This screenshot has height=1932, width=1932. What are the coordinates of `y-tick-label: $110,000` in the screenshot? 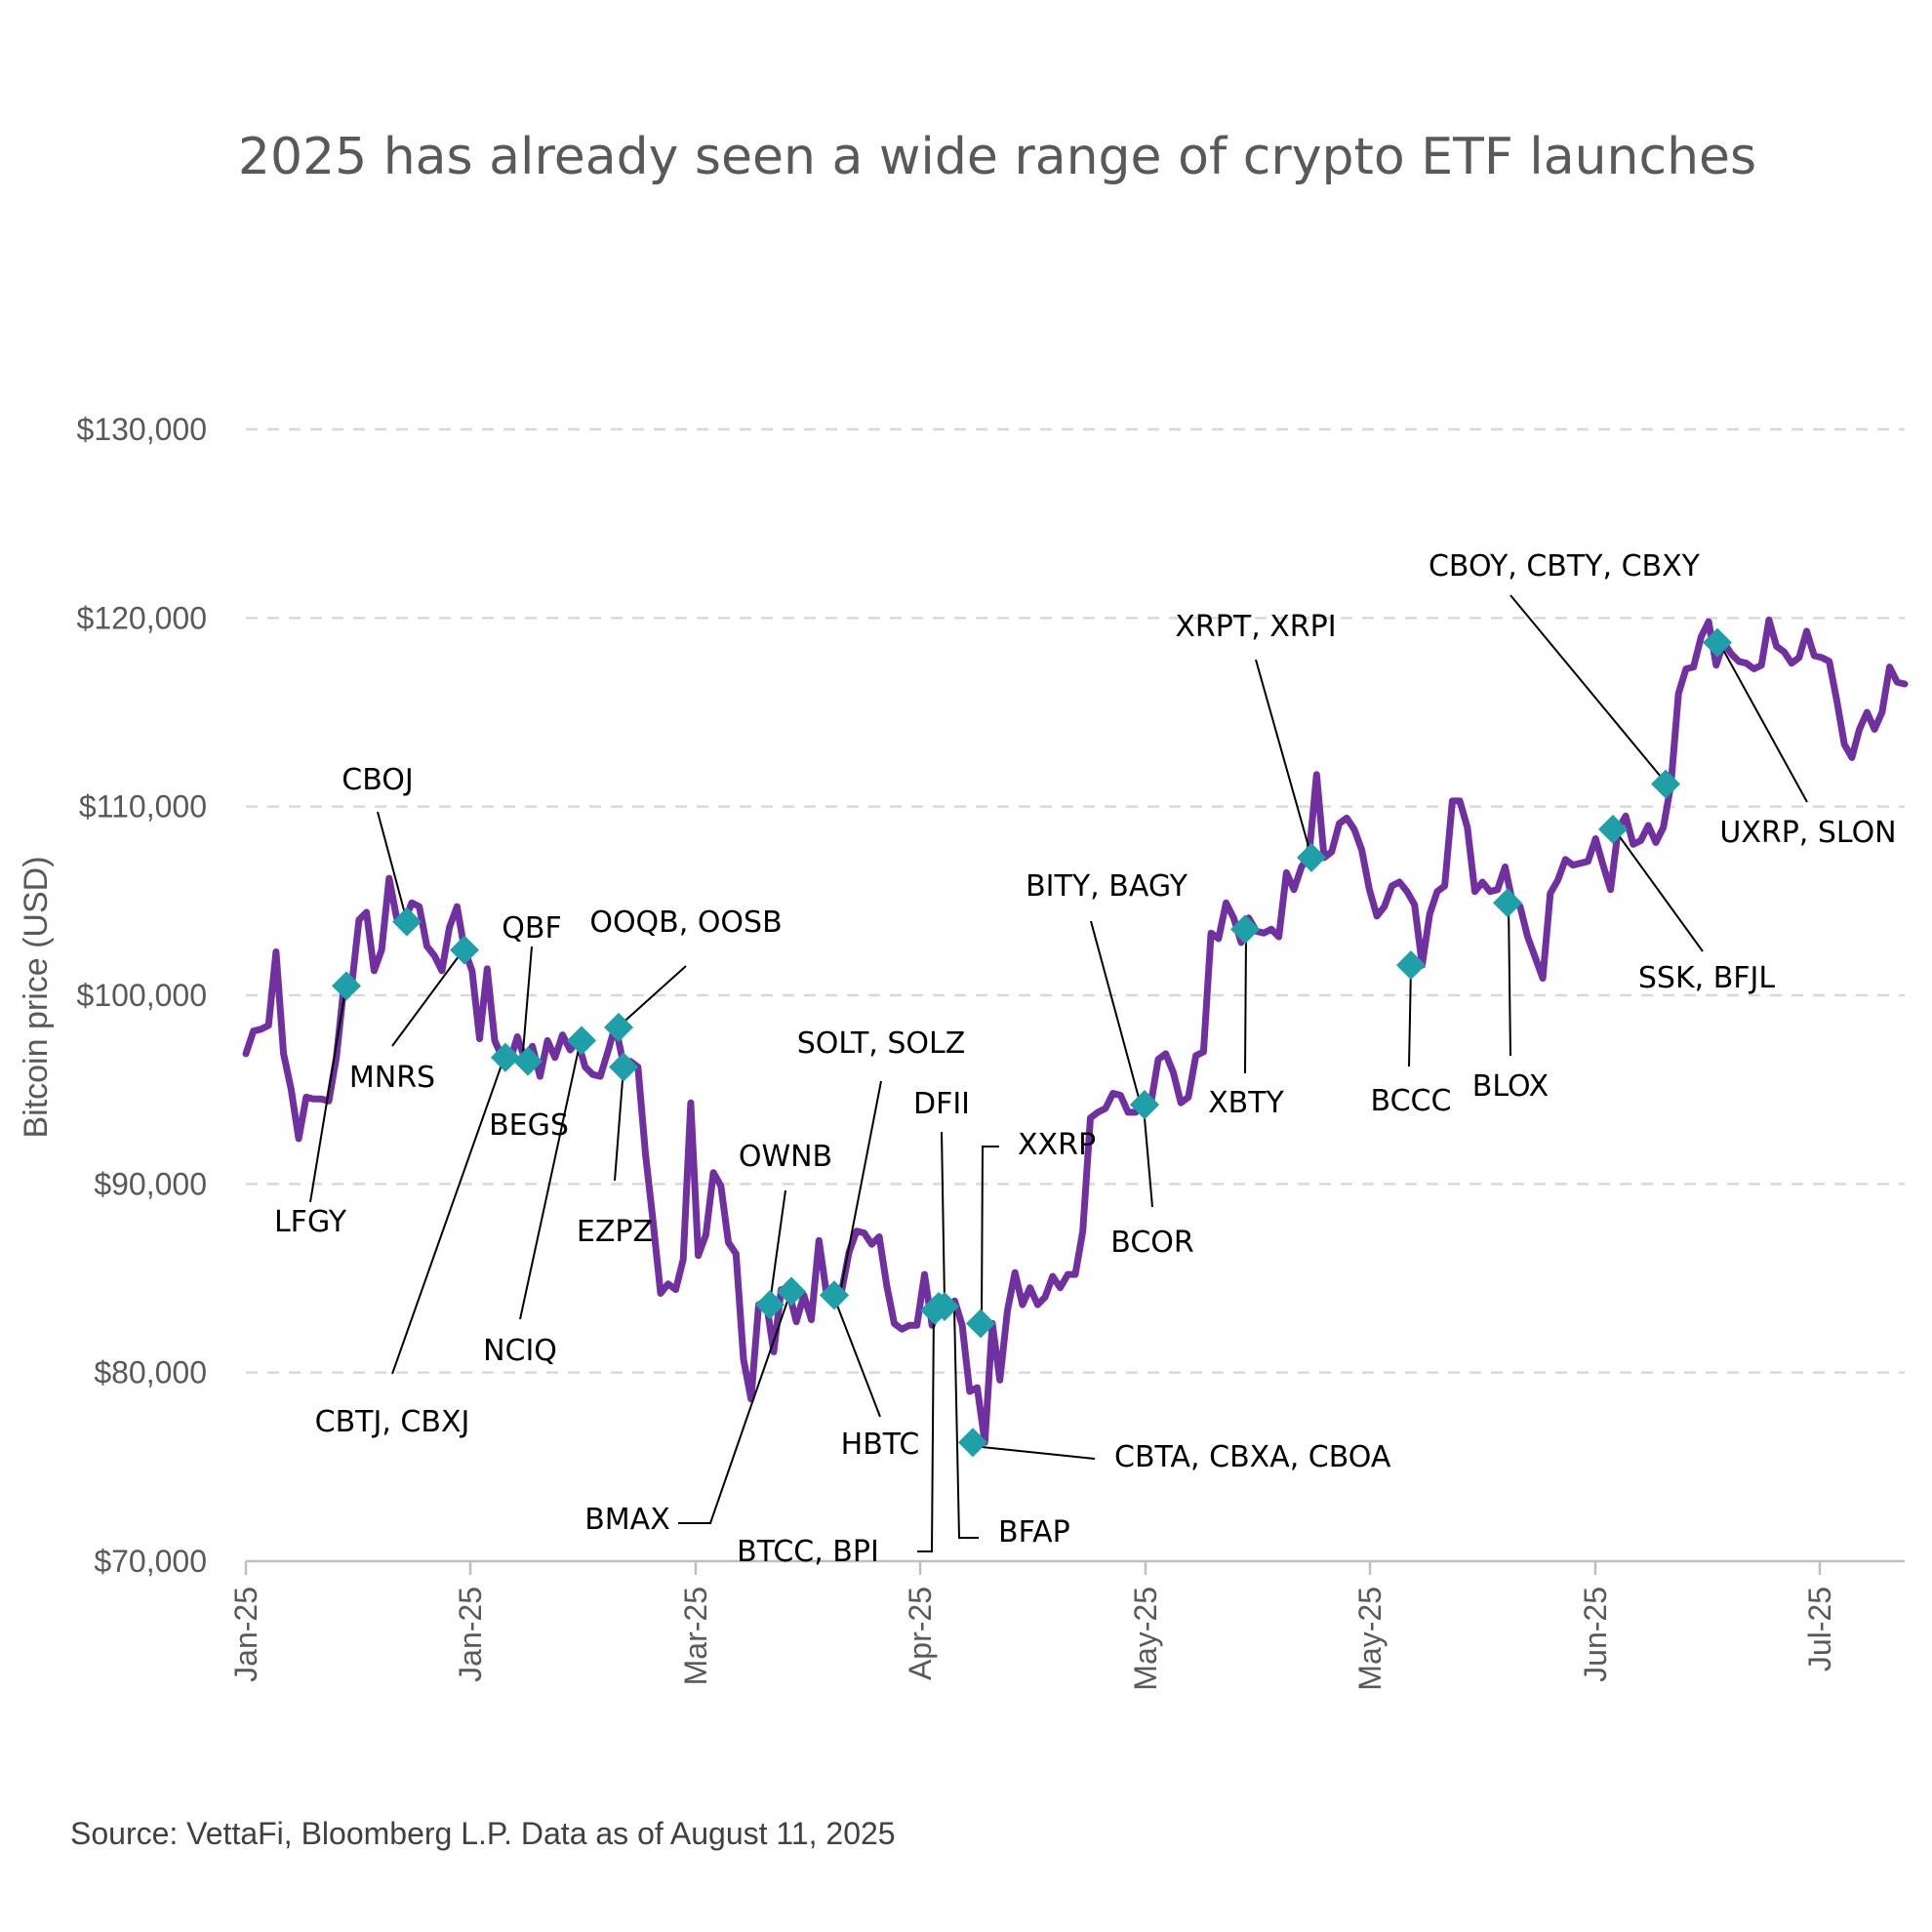 It's located at (143, 807).